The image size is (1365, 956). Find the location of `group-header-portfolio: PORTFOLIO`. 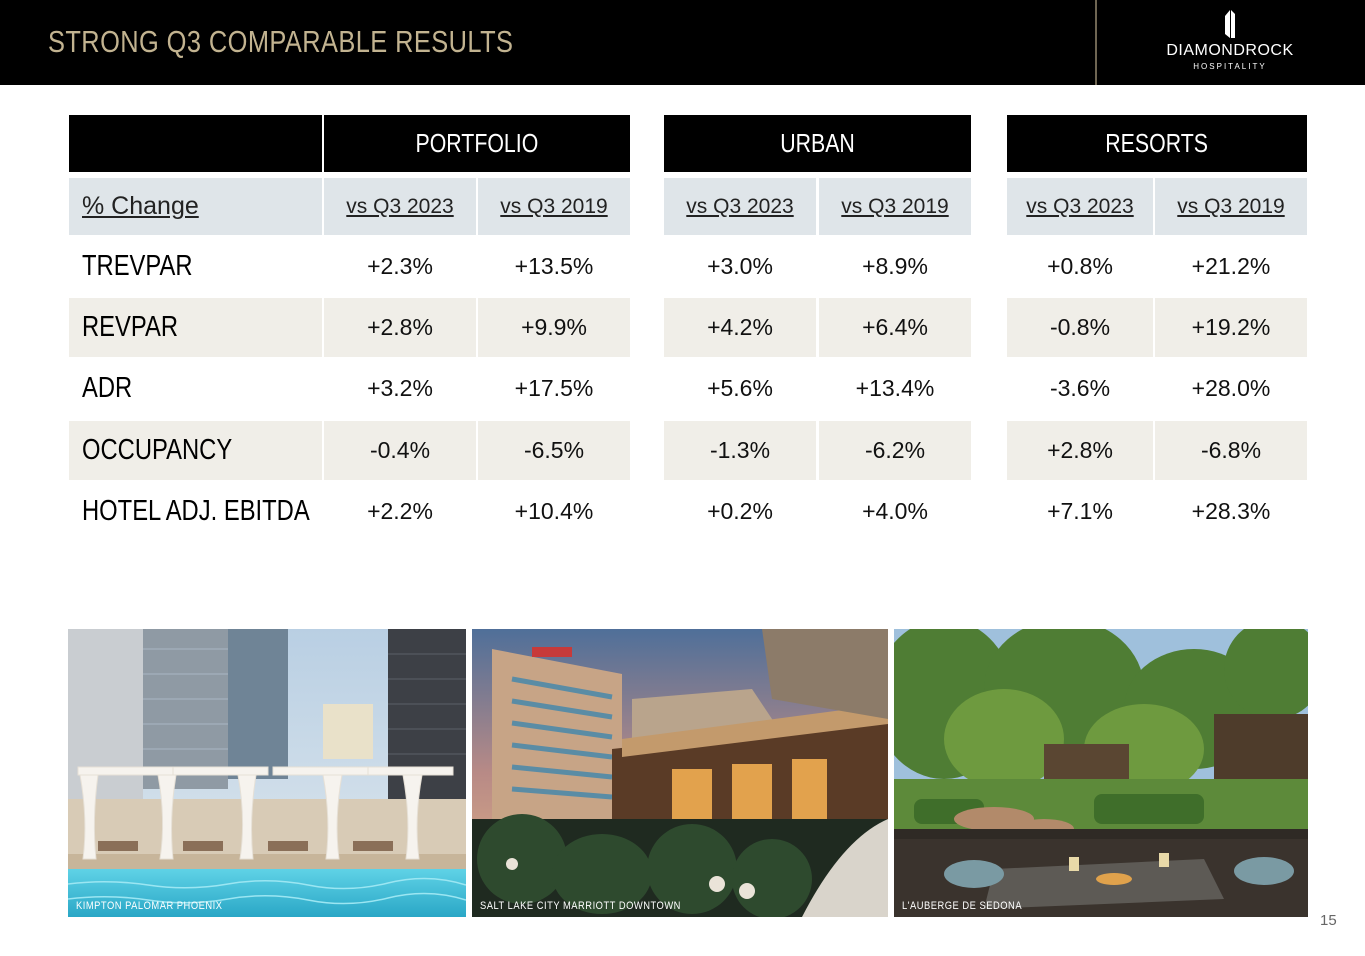

group-header-portfolio: PORTFOLIO is located at coordinates (477, 143).